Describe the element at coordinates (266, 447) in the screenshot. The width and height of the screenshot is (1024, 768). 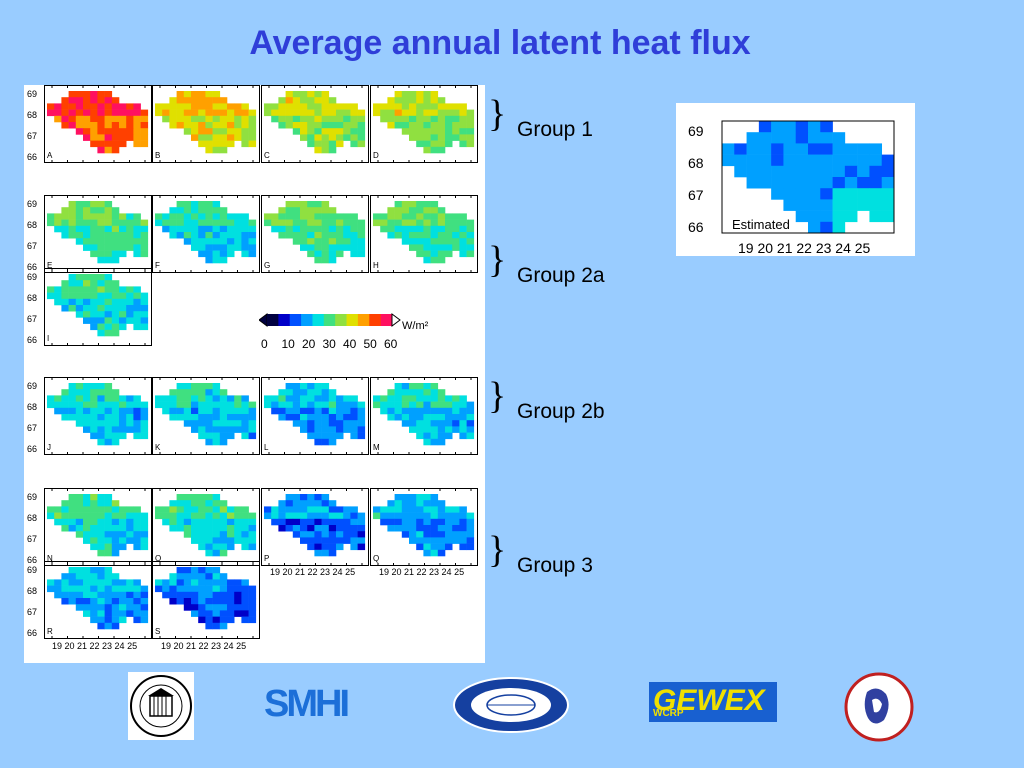
I see `panel-letter: L` at that location.